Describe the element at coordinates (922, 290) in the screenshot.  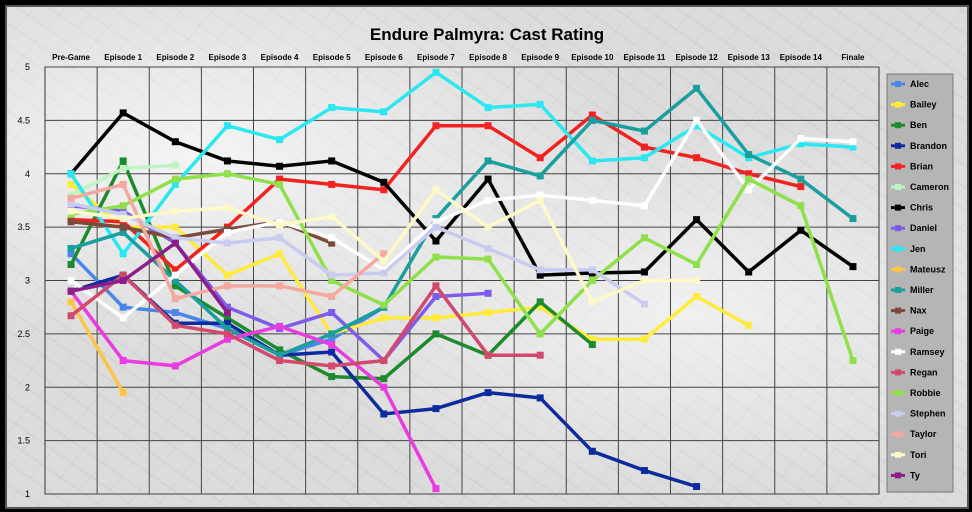
I see `legend-label: Miller` at that location.